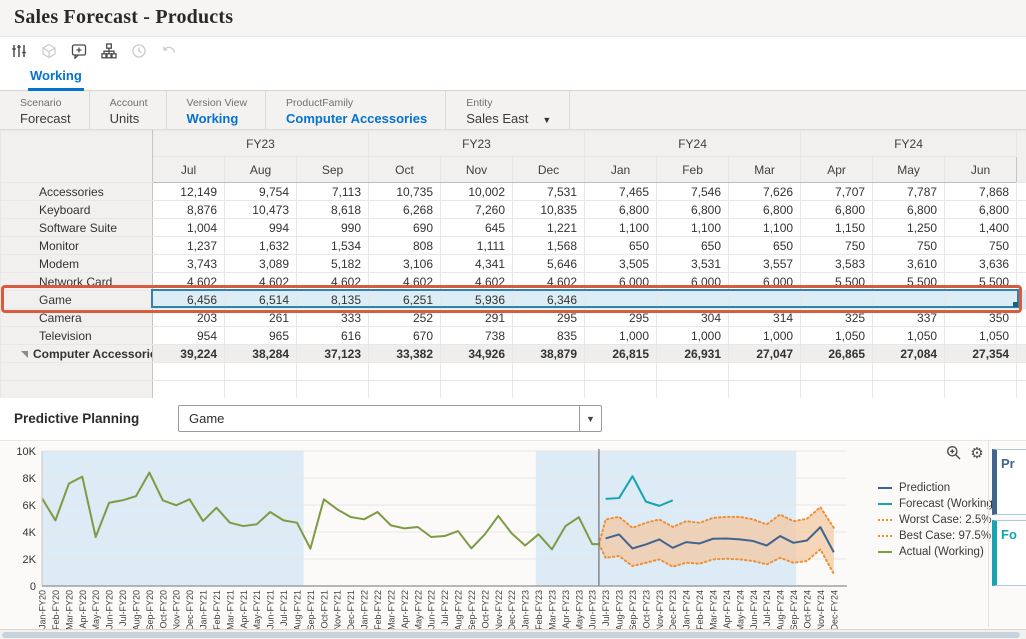  I want to click on grid-month-header: Jan, so click(621, 169).